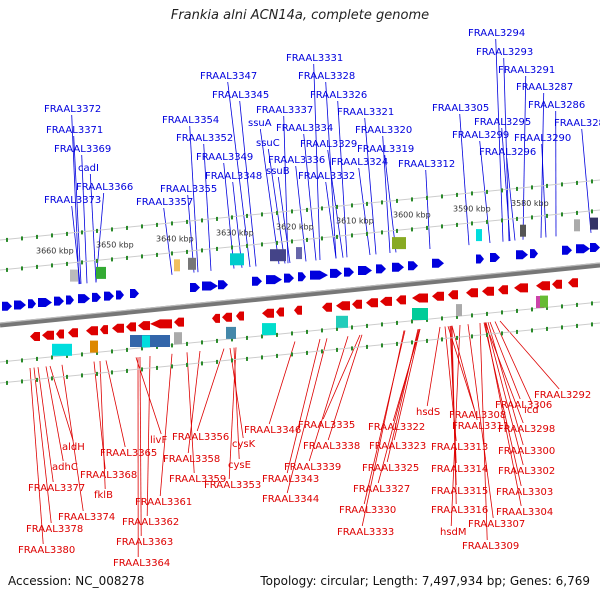 This screenshot has width=600, height=600. Describe the element at coordinates (233, 176) in the screenshot. I see `gene-label-top: FRAAL3348` at that location.